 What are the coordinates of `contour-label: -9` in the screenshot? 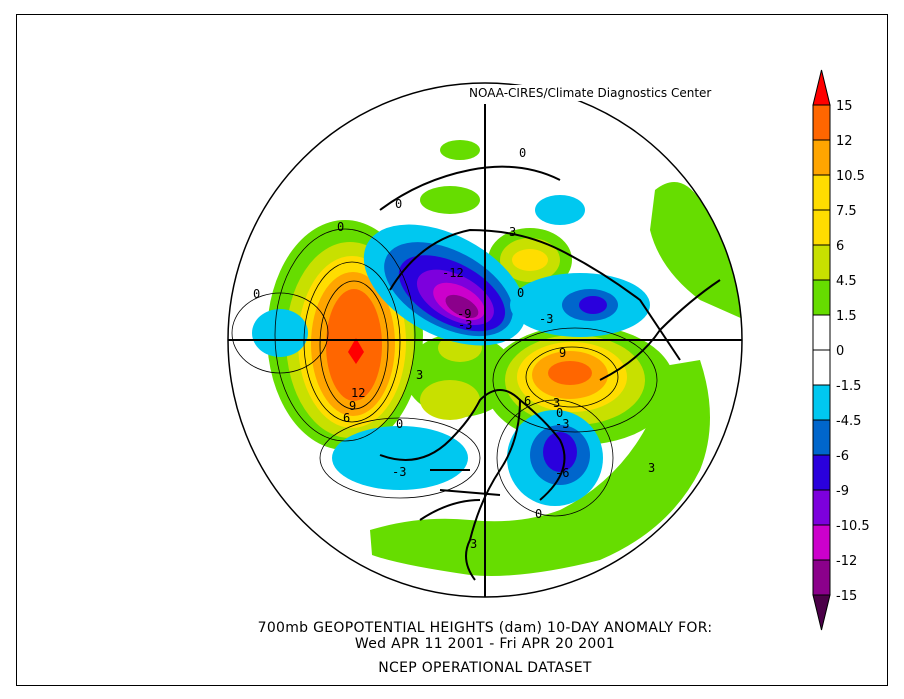 It's located at (464, 314).